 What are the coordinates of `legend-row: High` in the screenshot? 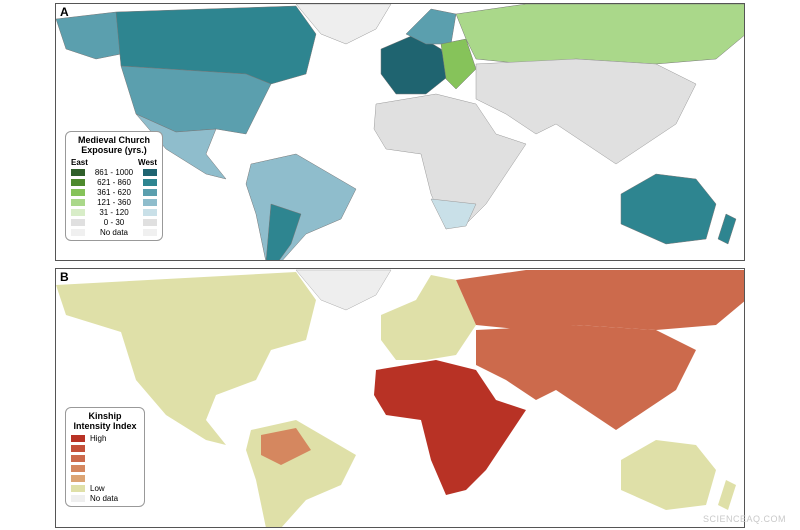 It's located at (105, 438).